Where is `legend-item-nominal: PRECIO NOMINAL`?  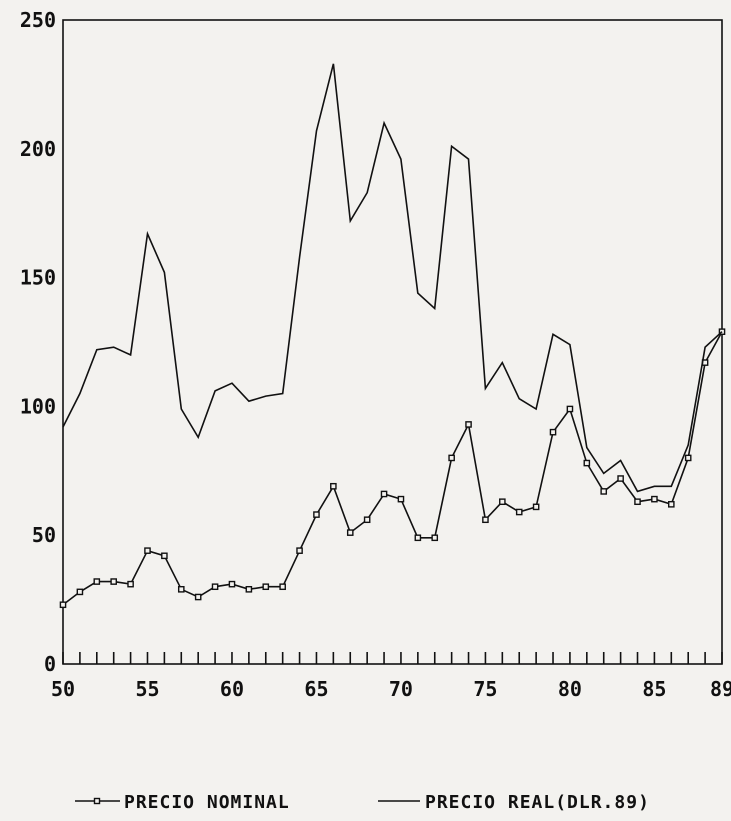
legend-item-nominal: PRECIO NOMINAL is located at coordinates (182, 802).